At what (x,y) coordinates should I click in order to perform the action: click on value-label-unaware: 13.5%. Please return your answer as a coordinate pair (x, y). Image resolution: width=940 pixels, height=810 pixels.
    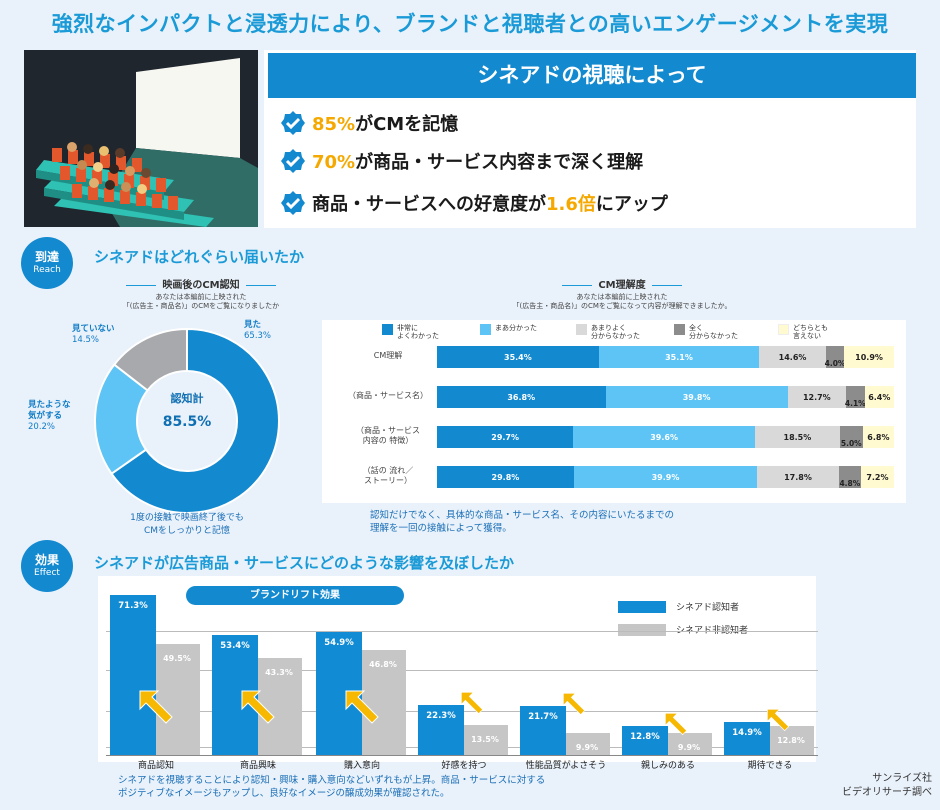
    Looking at the image, I should click on (485, 739).